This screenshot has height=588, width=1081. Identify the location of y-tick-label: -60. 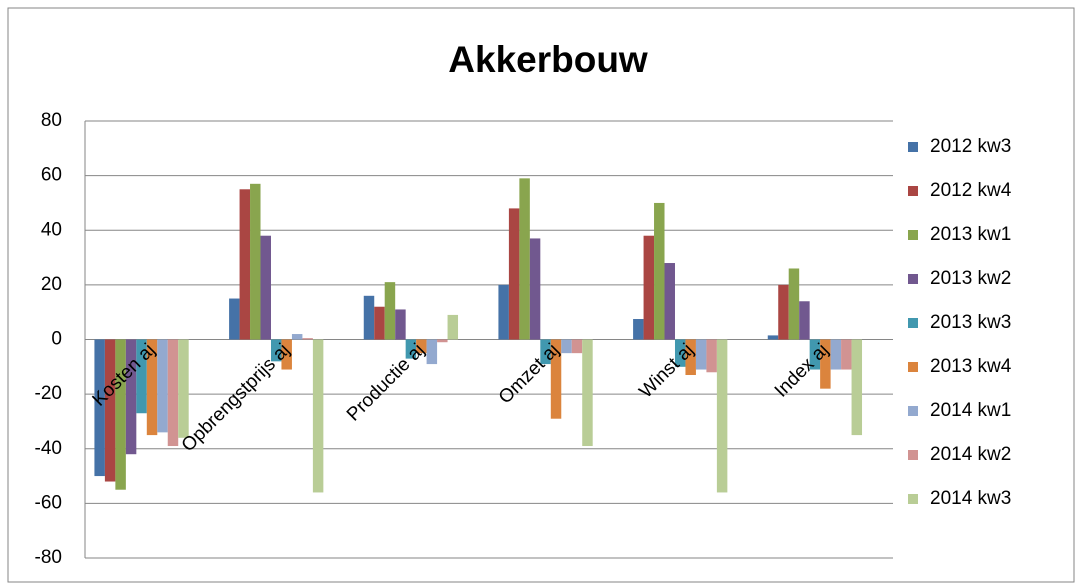
(48, 502).